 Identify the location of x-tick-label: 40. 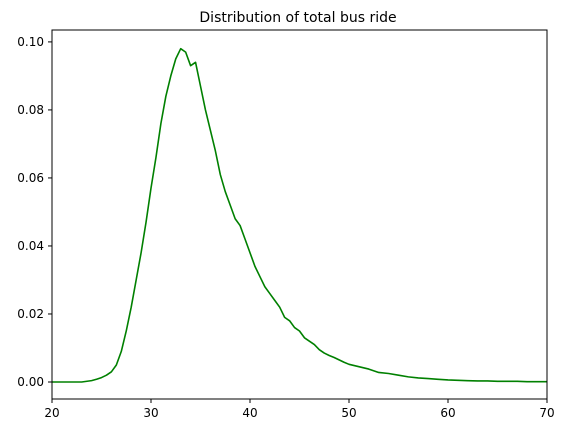
(249, 413).